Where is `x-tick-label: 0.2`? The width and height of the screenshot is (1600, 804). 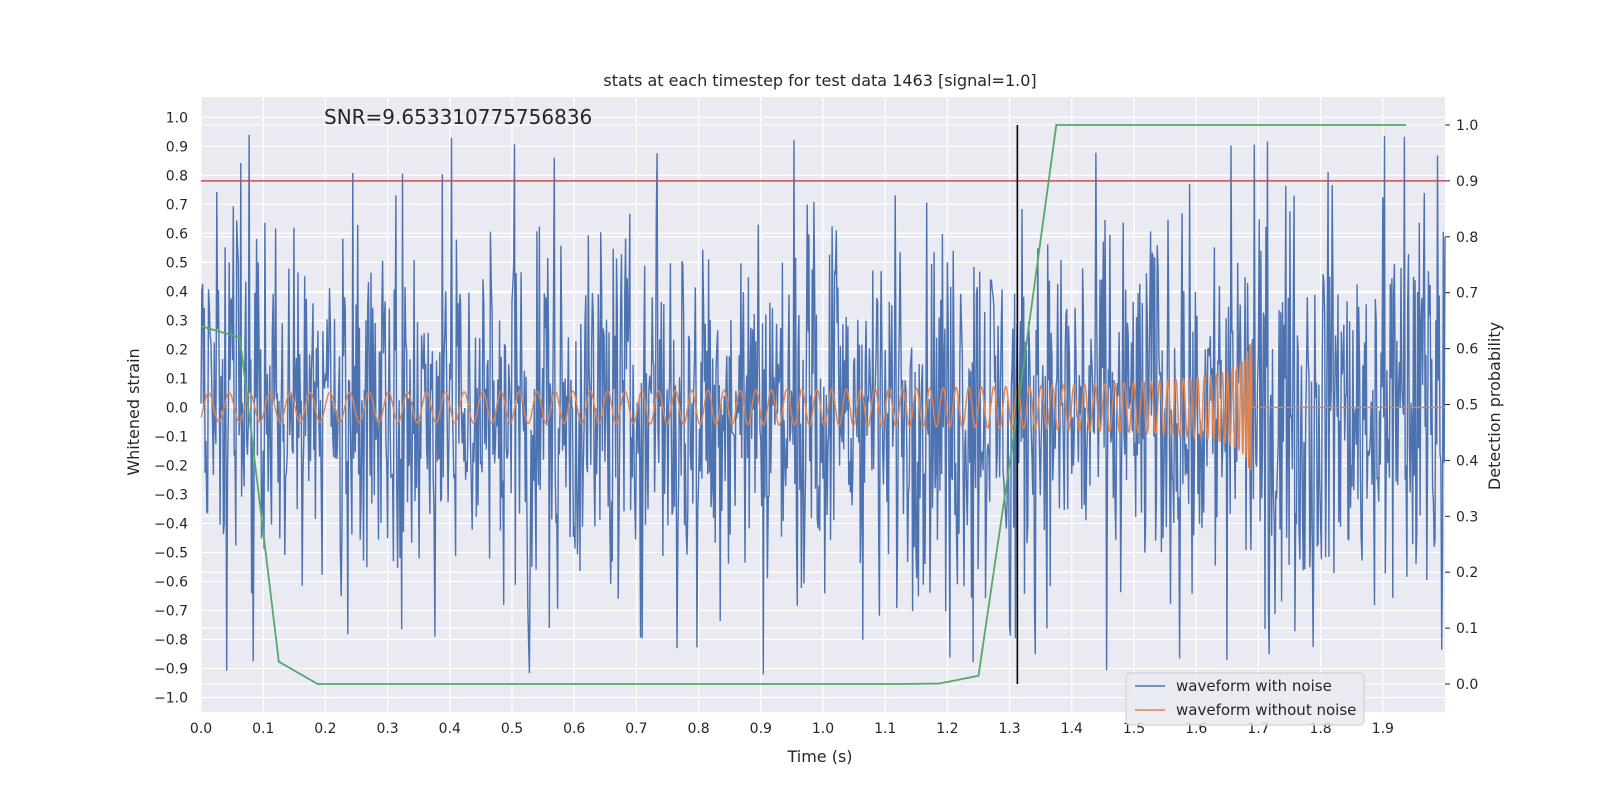
x-tick-label: 0.2 is located at coordinates (325, 729).